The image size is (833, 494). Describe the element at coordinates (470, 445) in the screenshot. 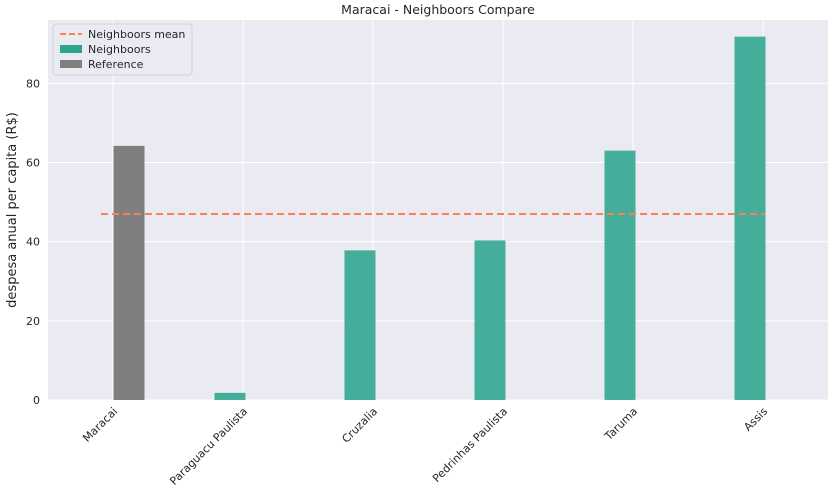

I see `x-tick-label-3: Pedrinhas Paulista` at that location.